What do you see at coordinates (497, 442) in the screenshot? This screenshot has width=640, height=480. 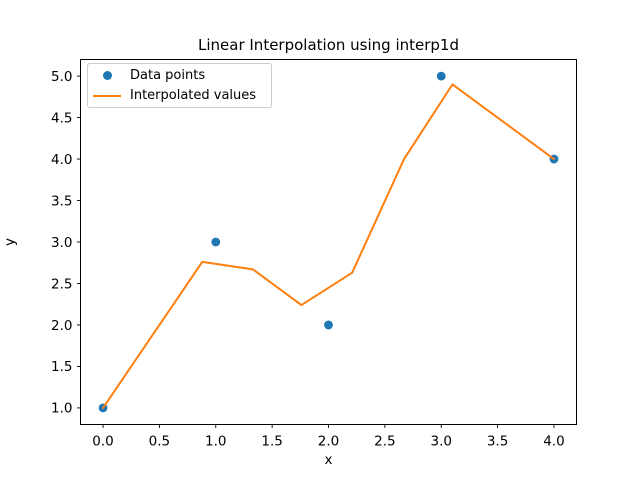 I see `x-tick-label: 3.5` at bounding box center [497, 442].